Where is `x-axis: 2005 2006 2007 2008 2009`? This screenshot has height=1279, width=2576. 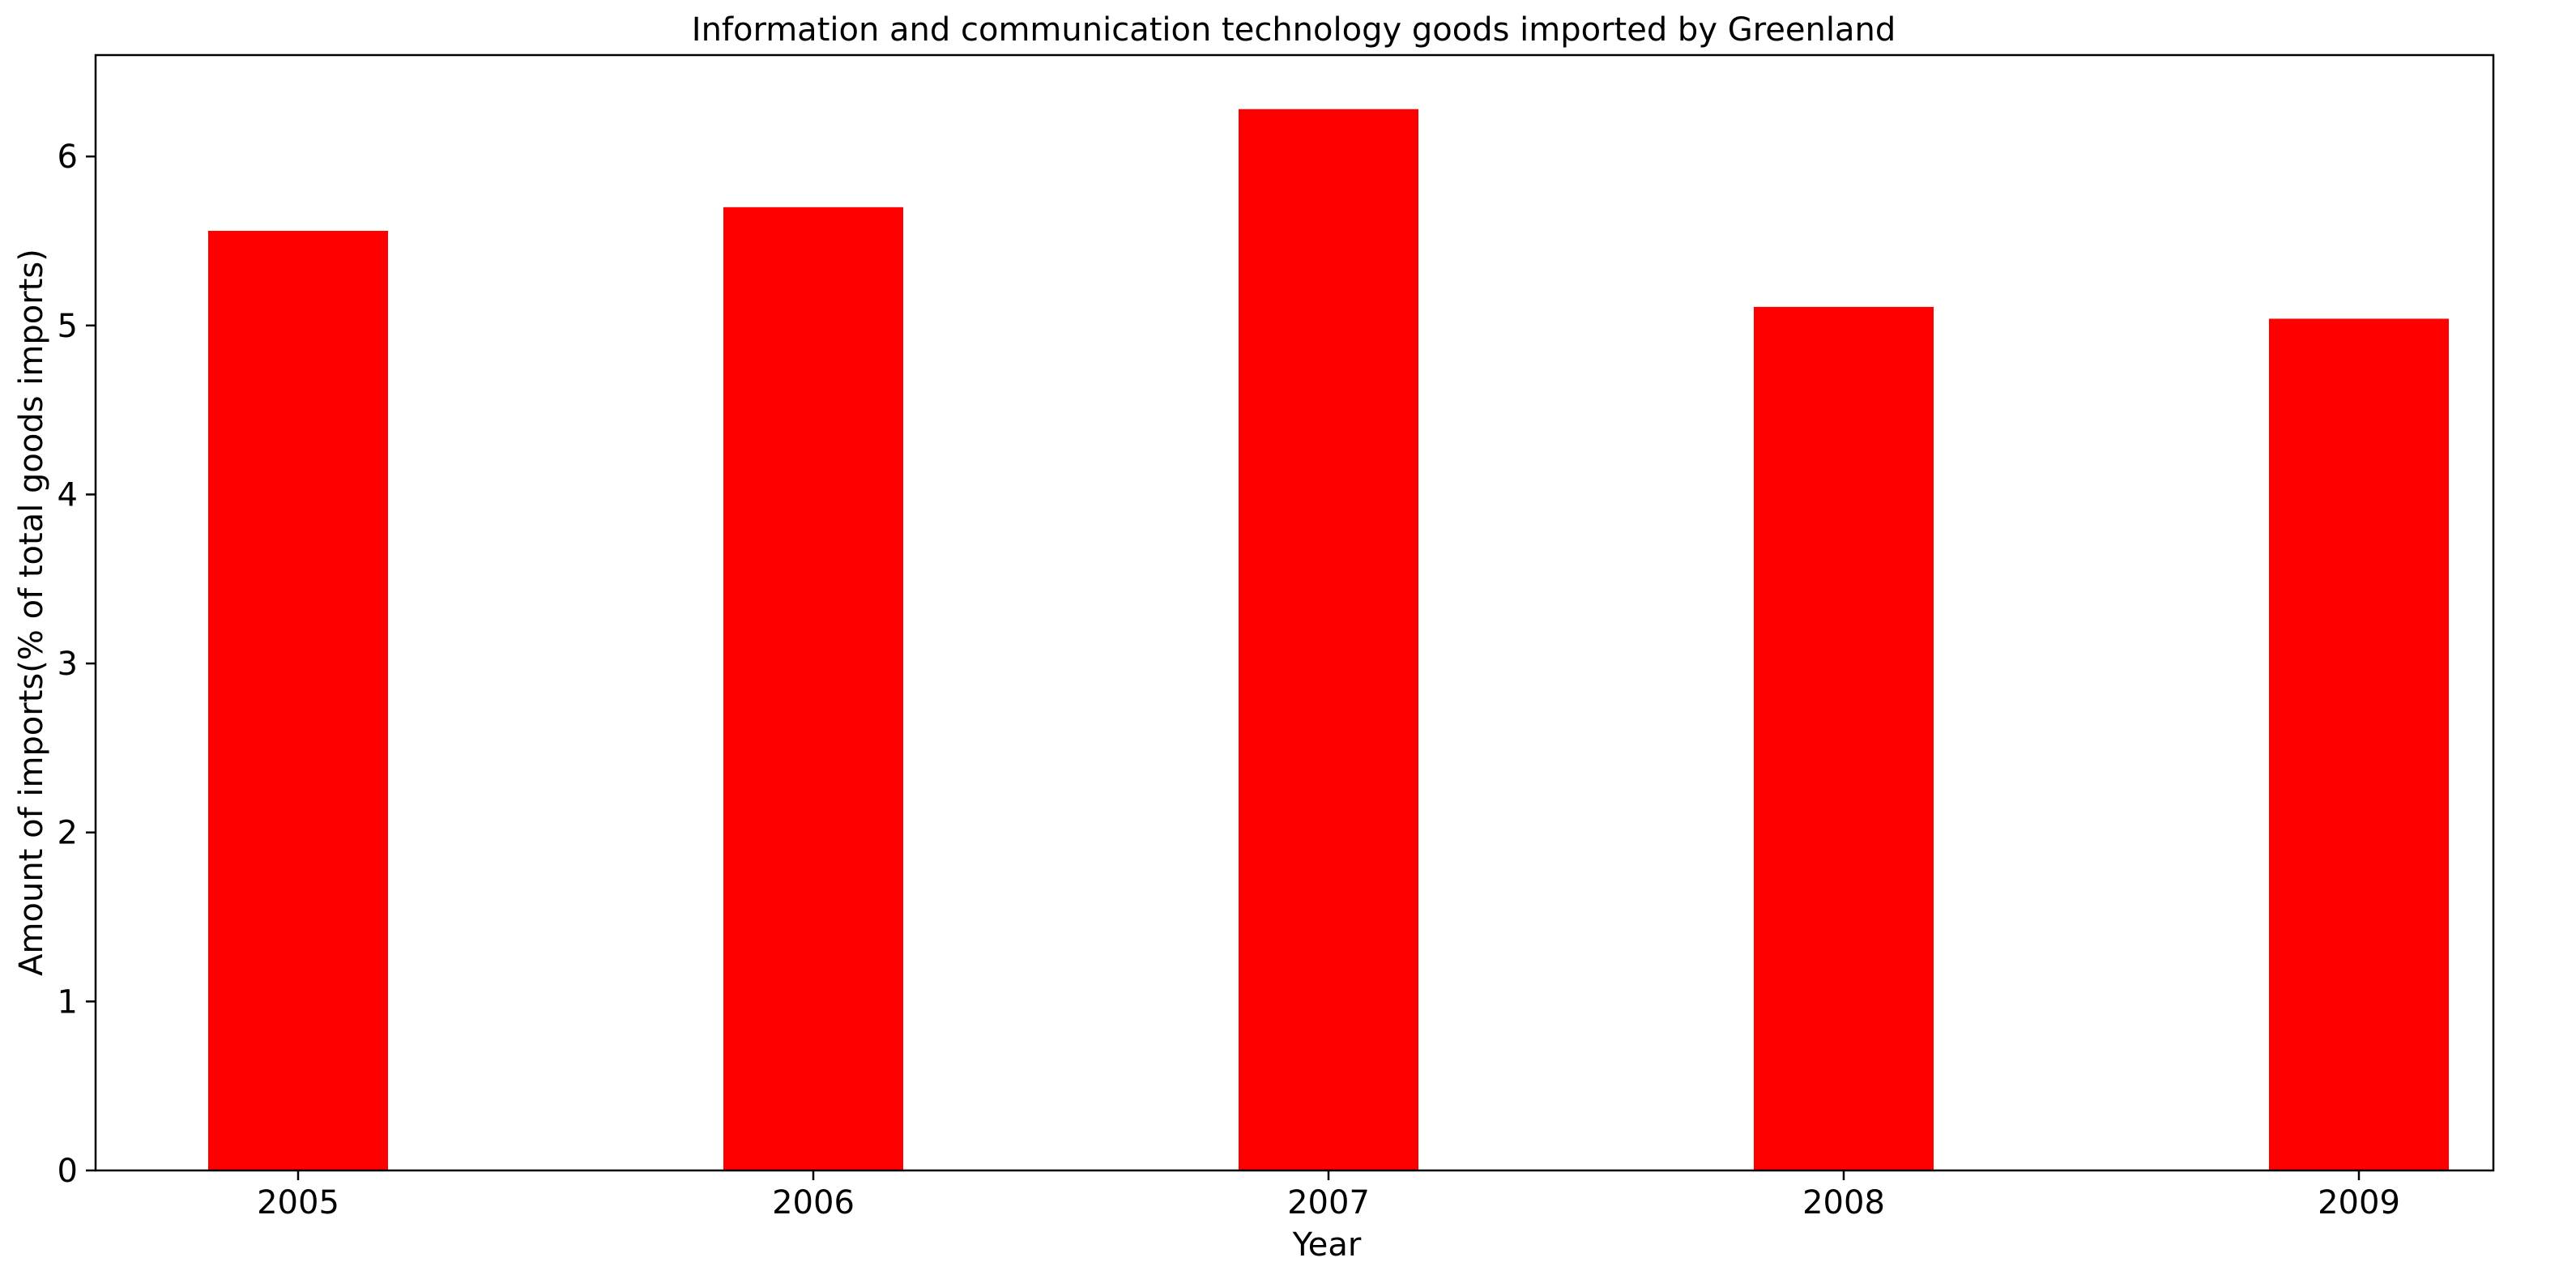 x-axis: 2005 2006 2007 2008 2009 is located at coordinates (1328, 1195).